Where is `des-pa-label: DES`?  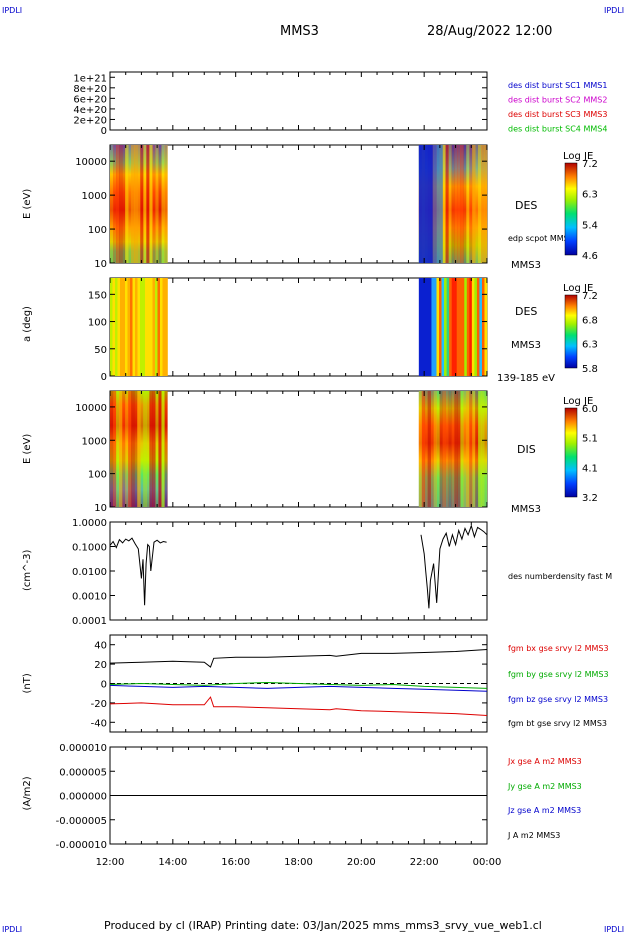 des-pa-label: DES is located at coordinates (526, 311).